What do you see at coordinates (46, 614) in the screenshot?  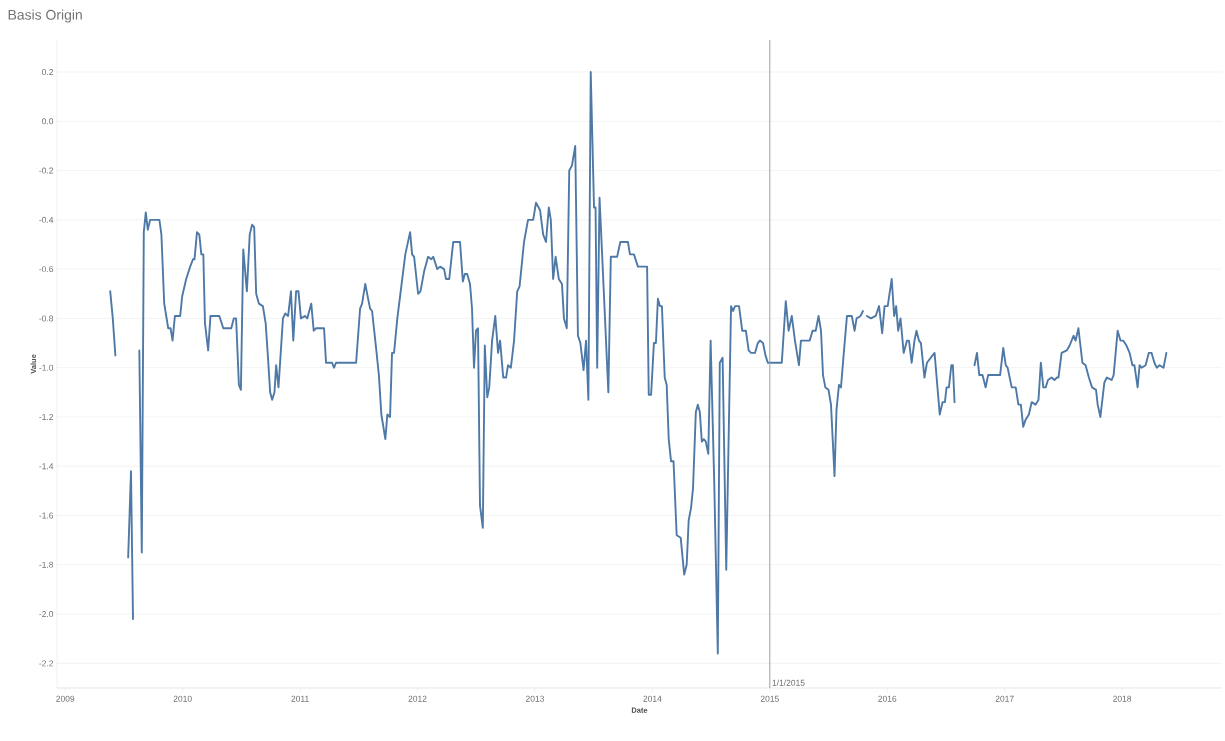 I see `y-tick-label: -2.0` at bounding box center [46, 614].